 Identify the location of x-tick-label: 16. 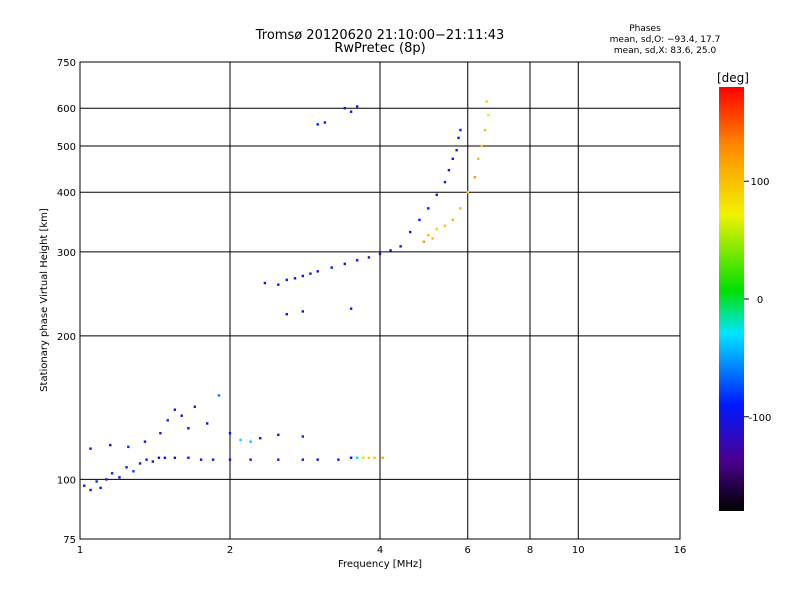
(680, 550).